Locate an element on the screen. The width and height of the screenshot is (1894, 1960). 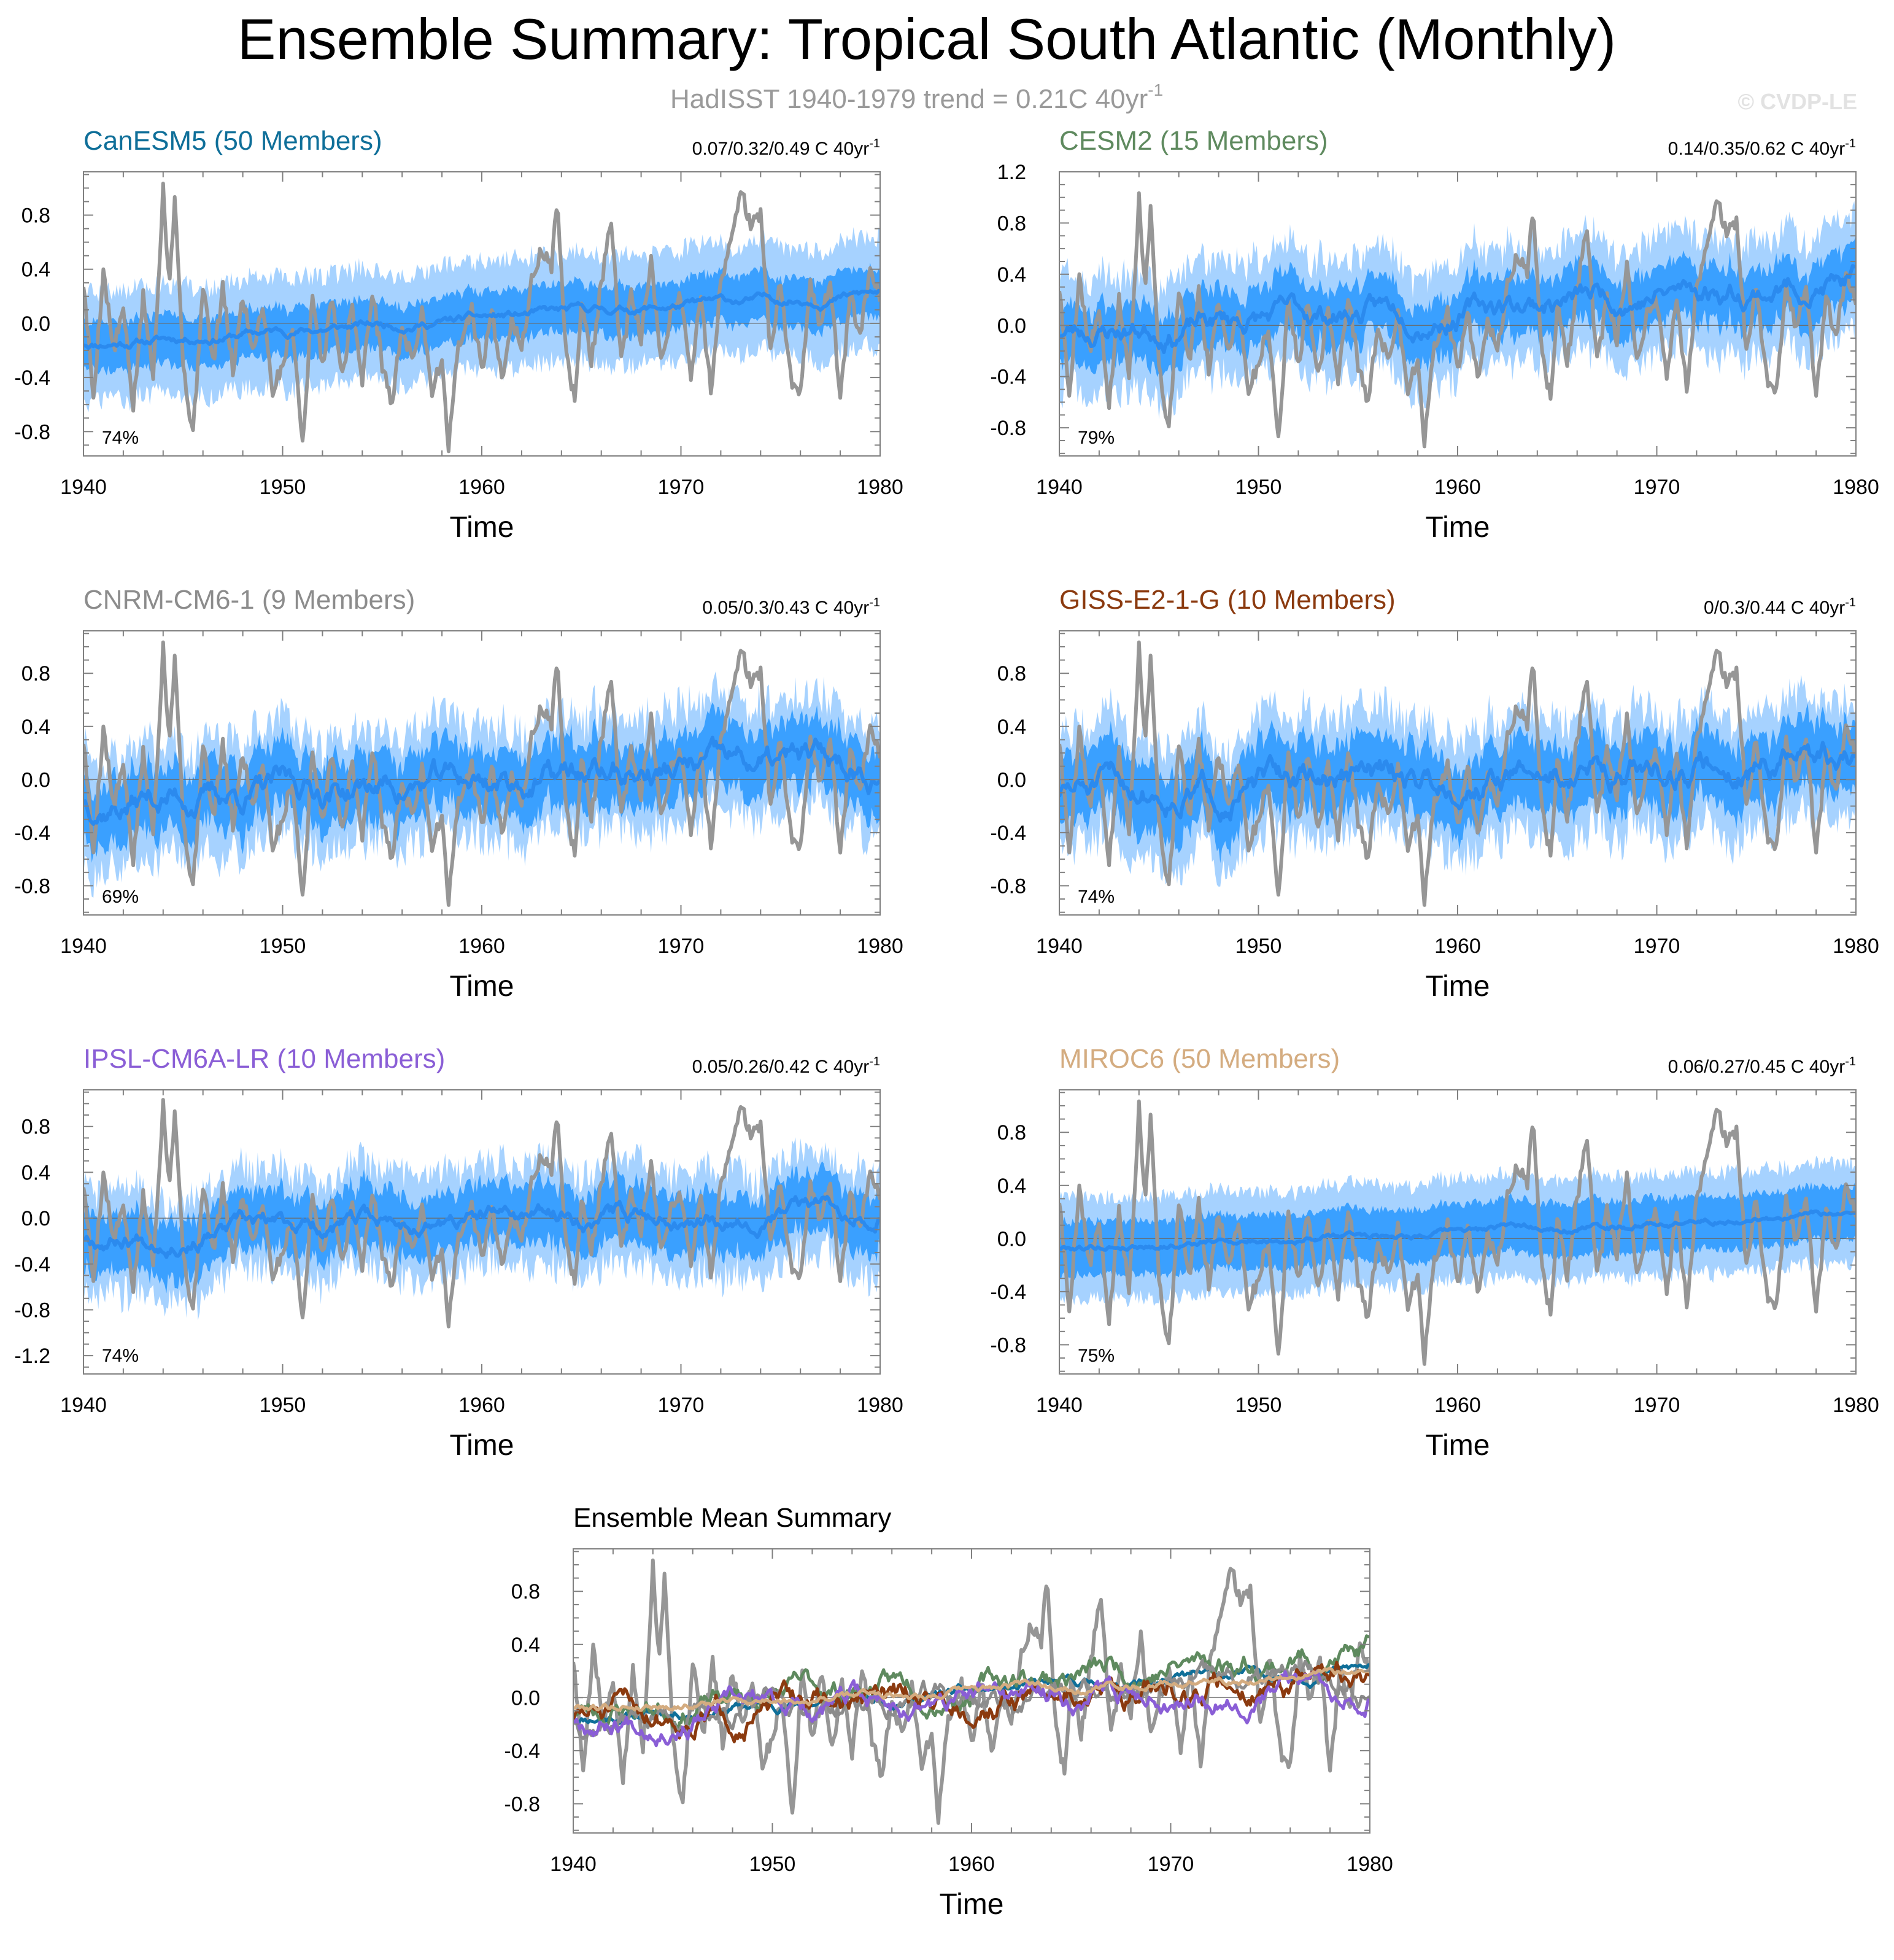
figure-subtitle: HadISST 1940-1979 trend = 0.21C 40yr-1 is located at coordinates (916, 97).